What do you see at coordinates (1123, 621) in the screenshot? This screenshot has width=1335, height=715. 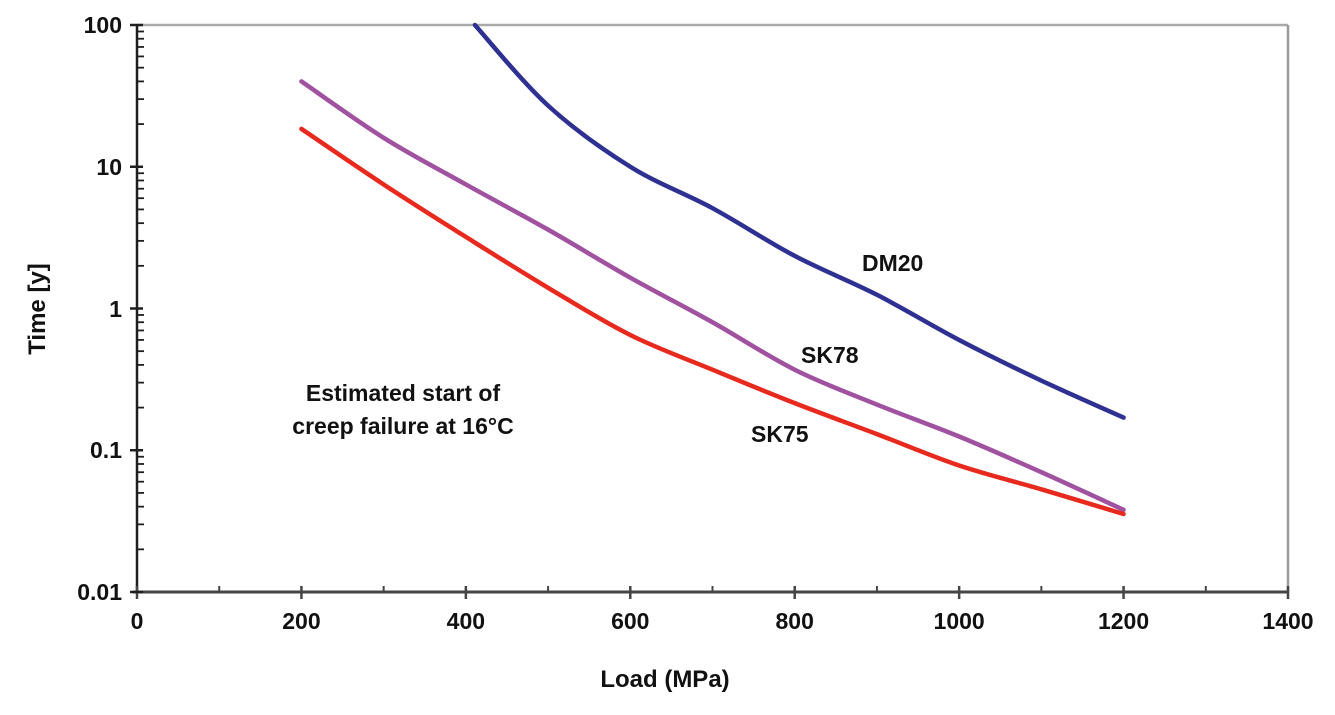 I see `x-tick-label-1200: 1200` at bounding box center [1123, 621].